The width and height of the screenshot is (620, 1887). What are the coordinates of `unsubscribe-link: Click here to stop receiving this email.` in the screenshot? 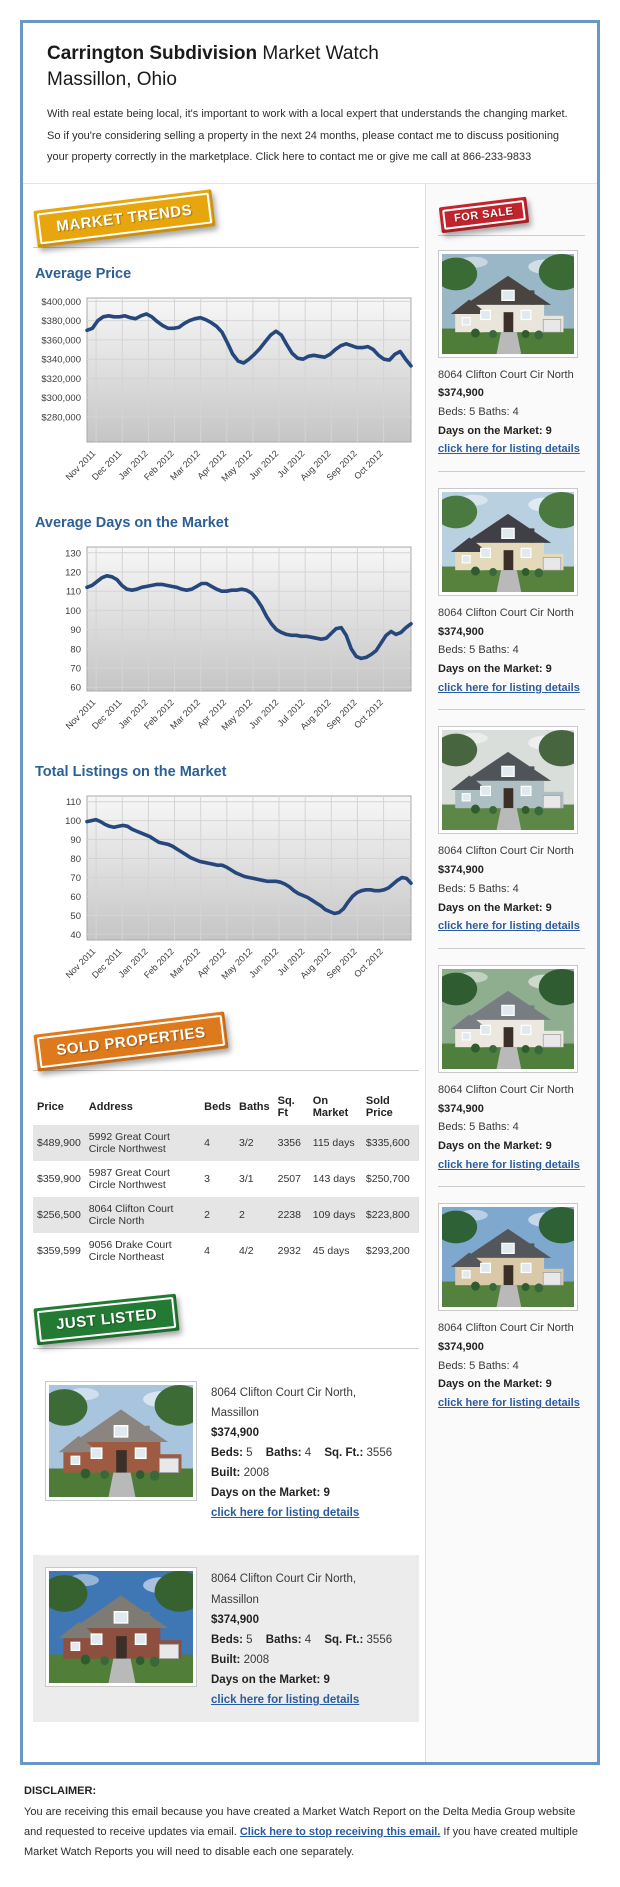 It's located at (340, 1832).